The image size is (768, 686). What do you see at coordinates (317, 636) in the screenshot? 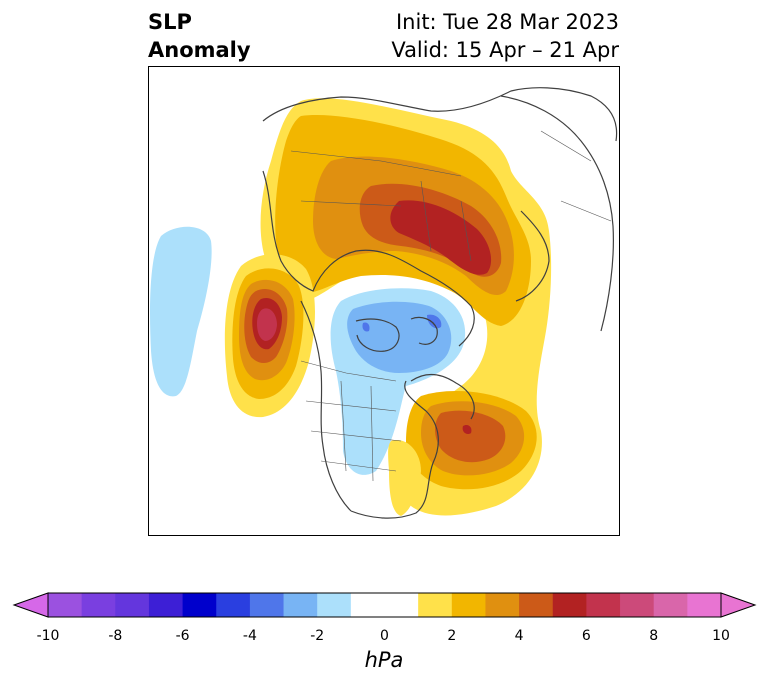
I see `colorbar-tick-label-4: -2` at bounding box center [317, 636].